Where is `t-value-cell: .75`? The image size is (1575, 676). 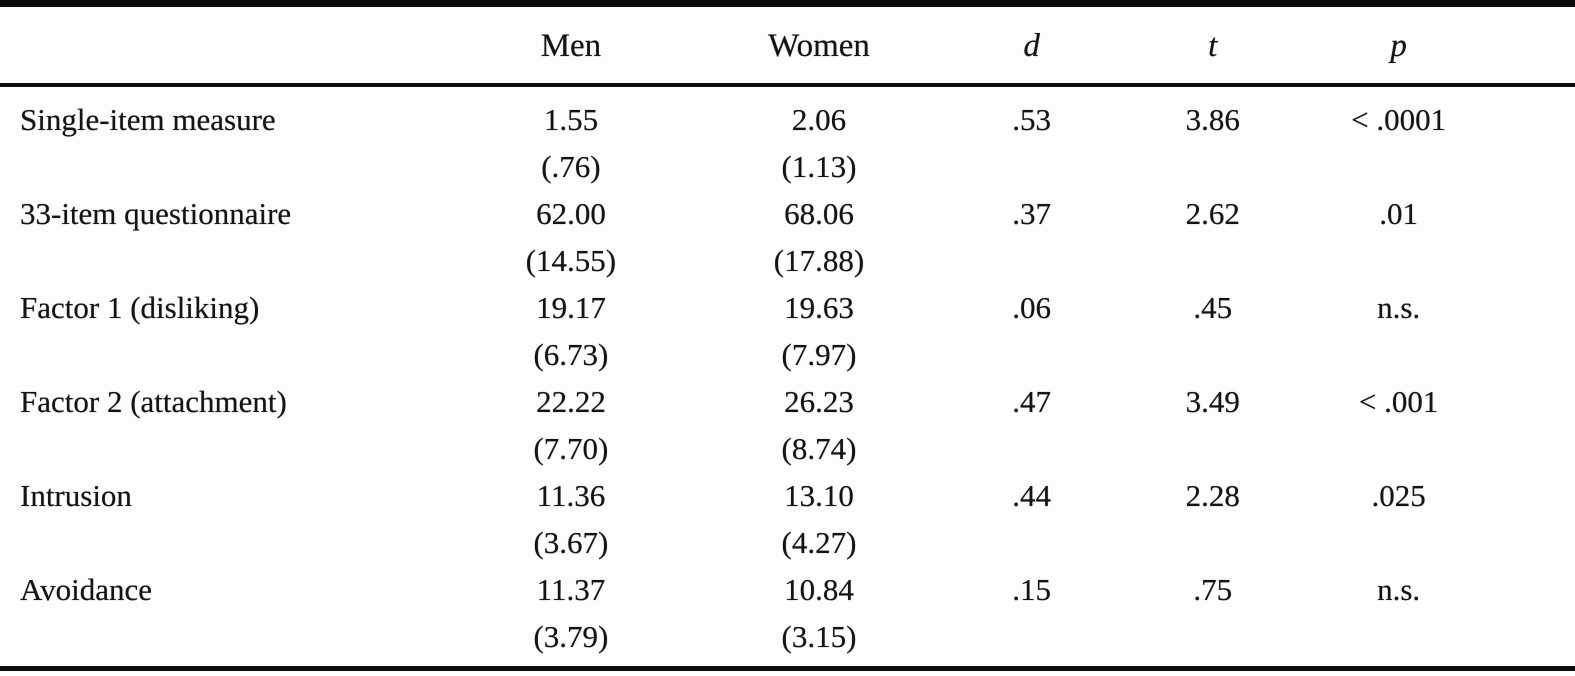 t-value-cell: .75 is located at coordinates (1213, 589).